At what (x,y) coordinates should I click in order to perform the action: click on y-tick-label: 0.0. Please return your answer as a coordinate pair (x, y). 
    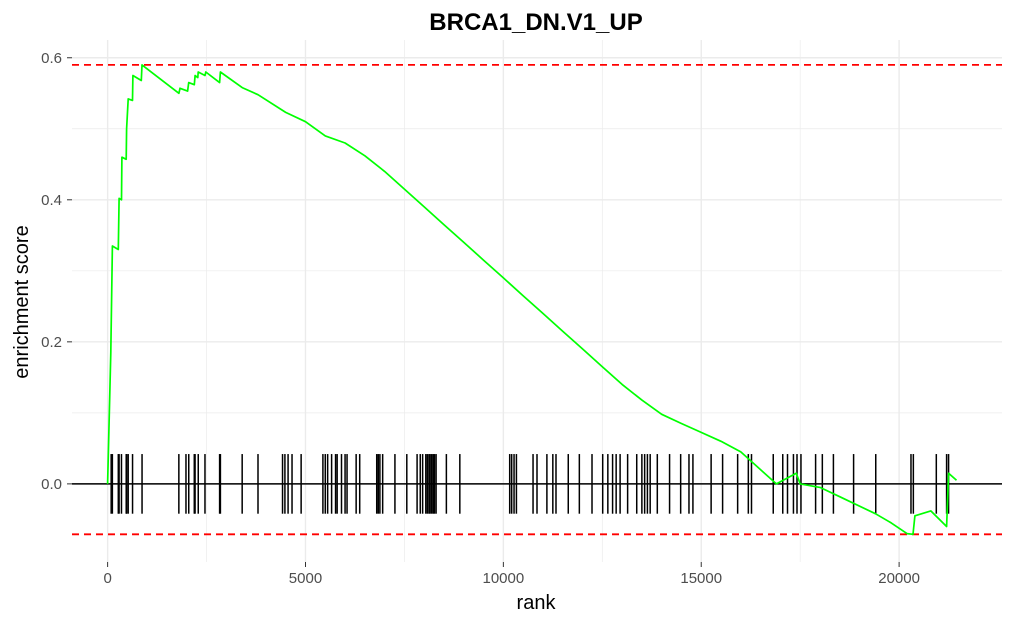
    Looking at the image, I should click on (51, 484).